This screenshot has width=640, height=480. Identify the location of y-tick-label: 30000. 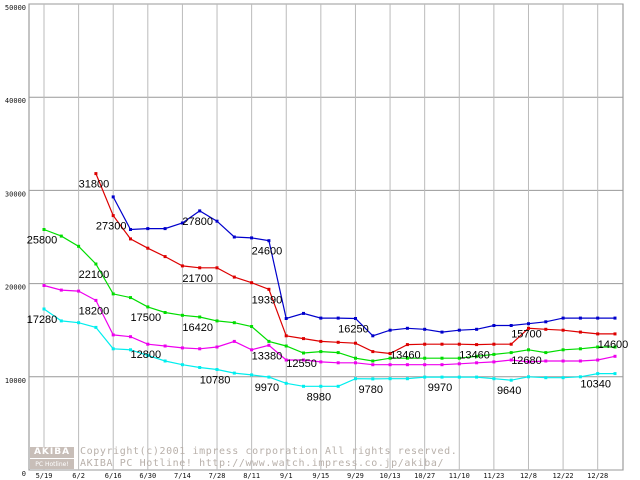
(15, 194).